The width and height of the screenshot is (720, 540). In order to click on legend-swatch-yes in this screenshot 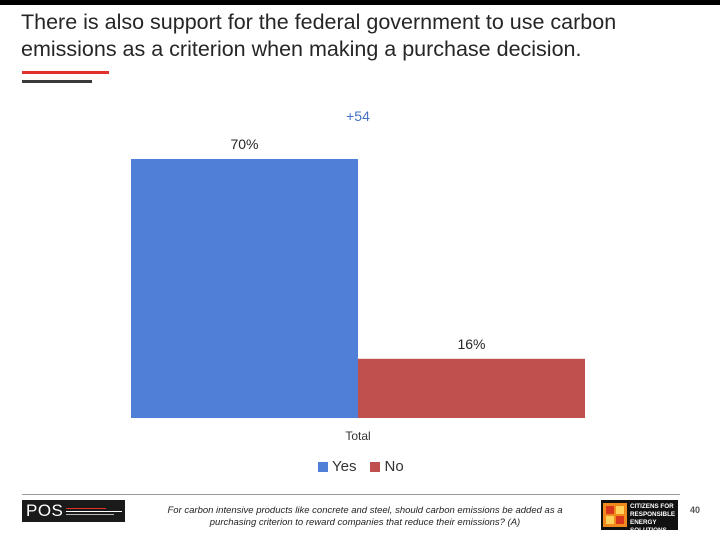, I will do `click(323, 466)`.